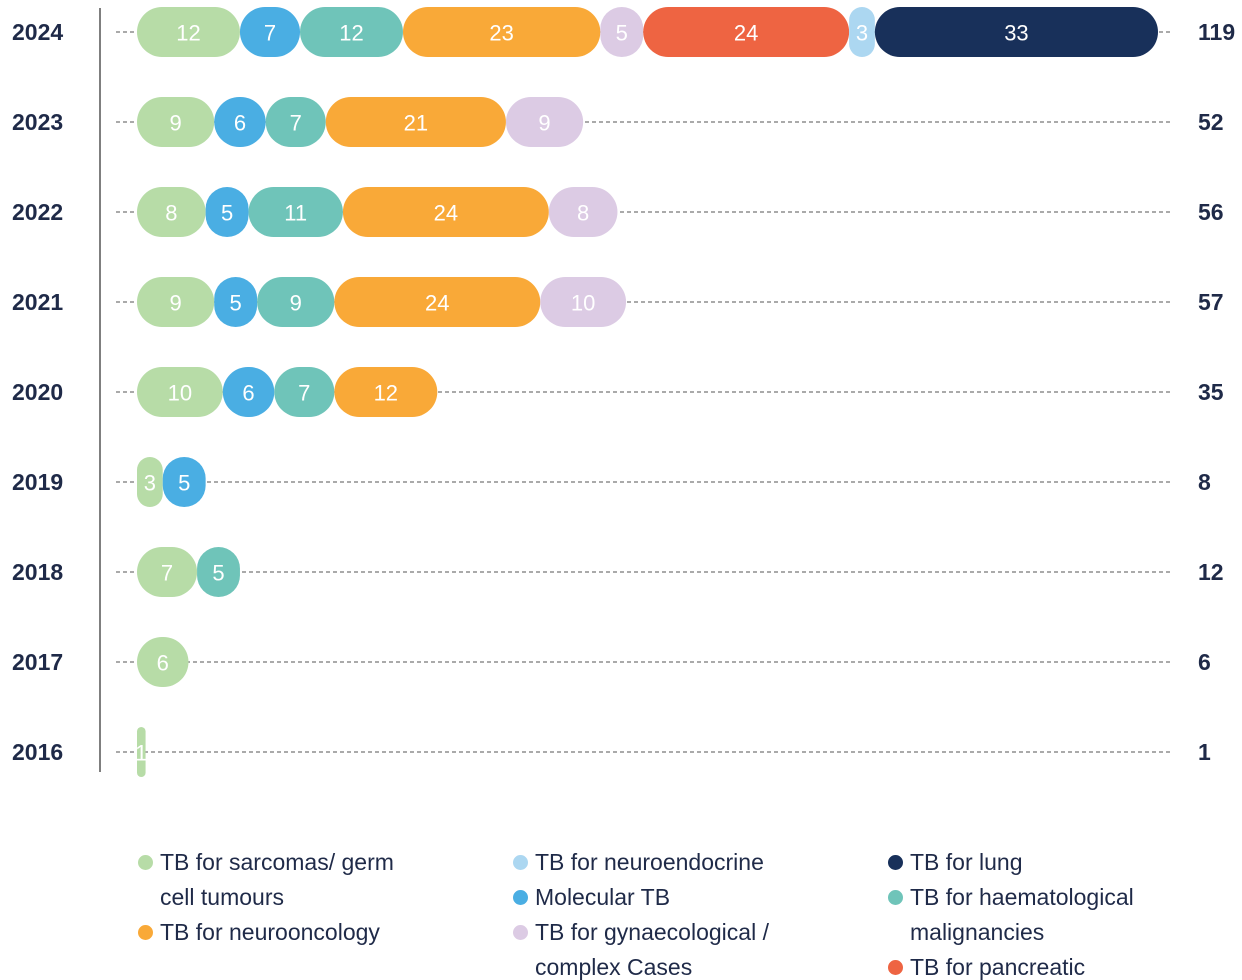 This screenshot has height=980, width=1242. What do you see at coordinates (1022, 914) in the screenshot?
I see `legend-label: TB for haematological malignancies` at bounding box center [1022, 914].